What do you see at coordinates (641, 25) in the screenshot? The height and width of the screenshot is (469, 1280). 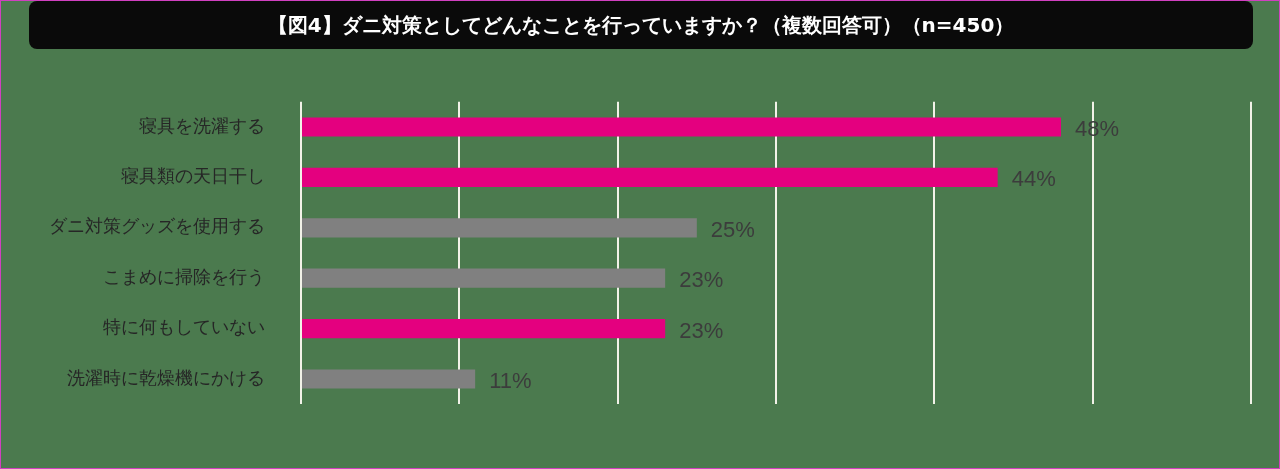 I see `chart-title: 【図4】ダニ対策としてどんなことを行っていますか？（複数回答可）（n=450）` at bounding box center [641, 25].